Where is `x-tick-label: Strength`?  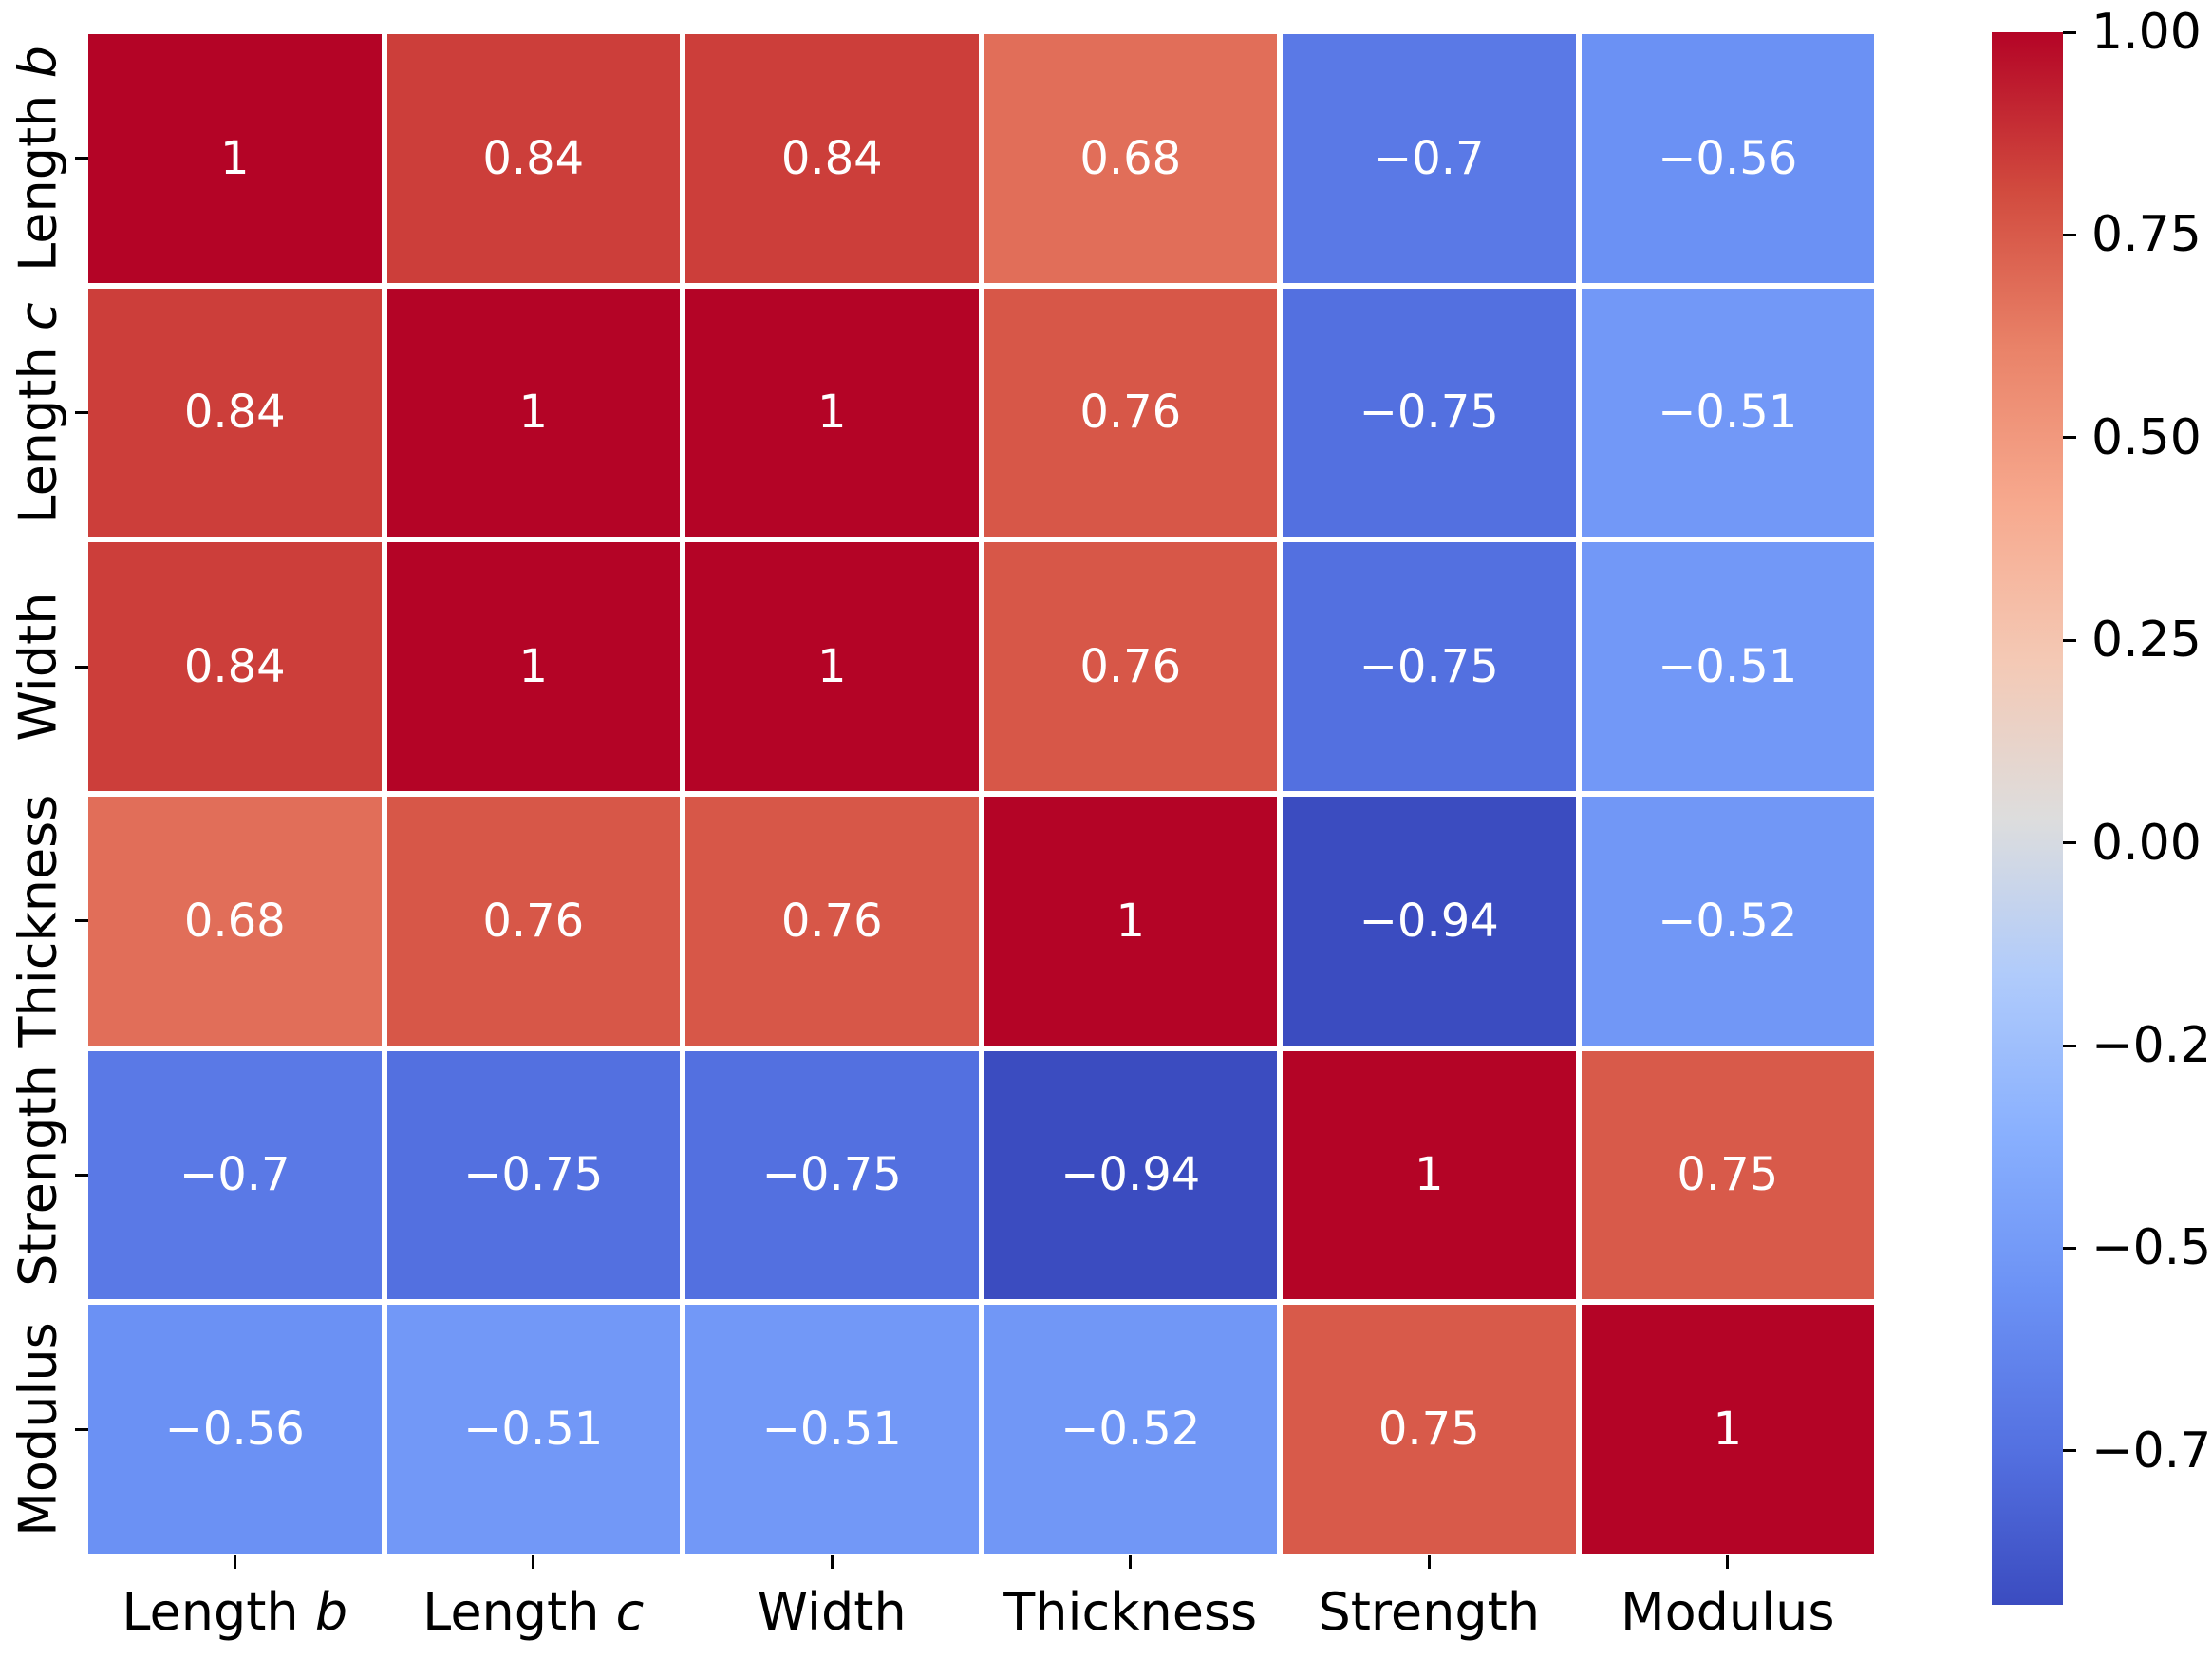 x-tick-label: Strength is located at coordinates (1429, 1612).